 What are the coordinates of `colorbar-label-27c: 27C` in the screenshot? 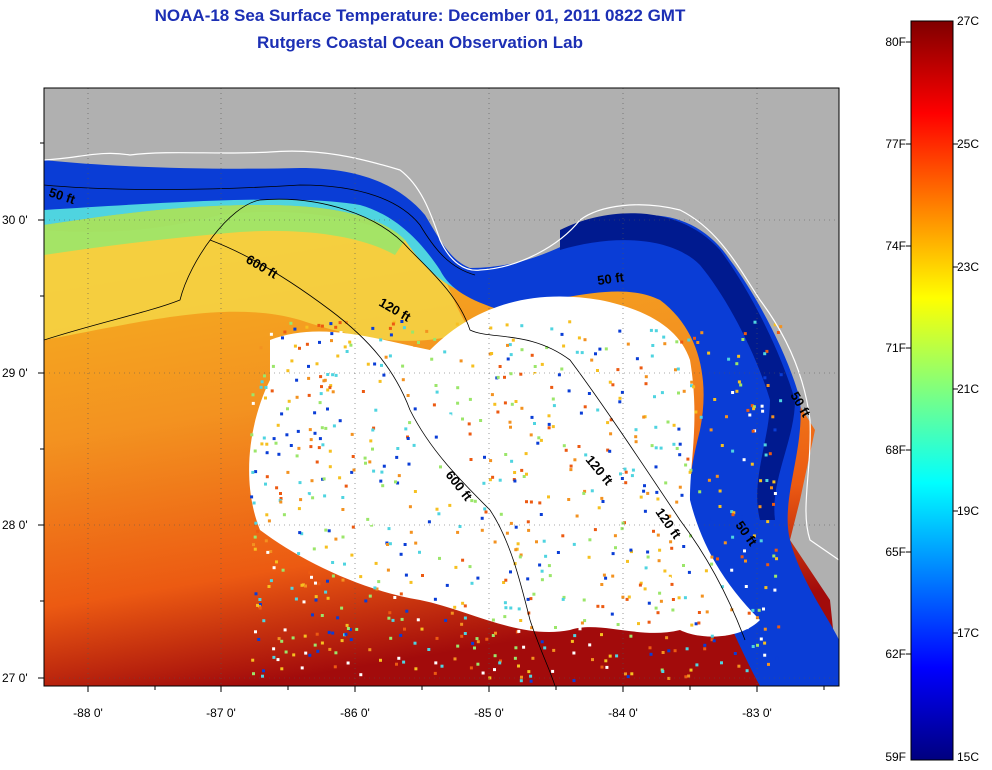 It's located at (968, 21).